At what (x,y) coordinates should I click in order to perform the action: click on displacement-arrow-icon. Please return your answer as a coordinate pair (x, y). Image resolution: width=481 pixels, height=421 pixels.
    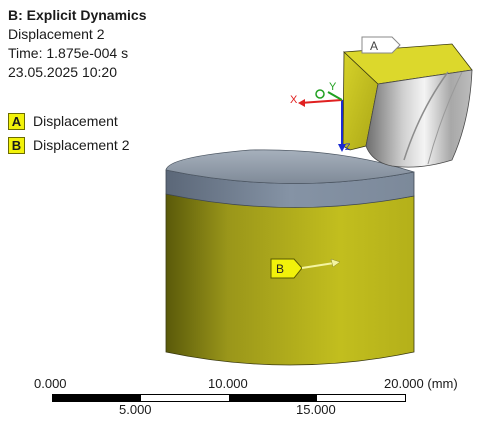
    Looking at the image, I should click on (335, 263).